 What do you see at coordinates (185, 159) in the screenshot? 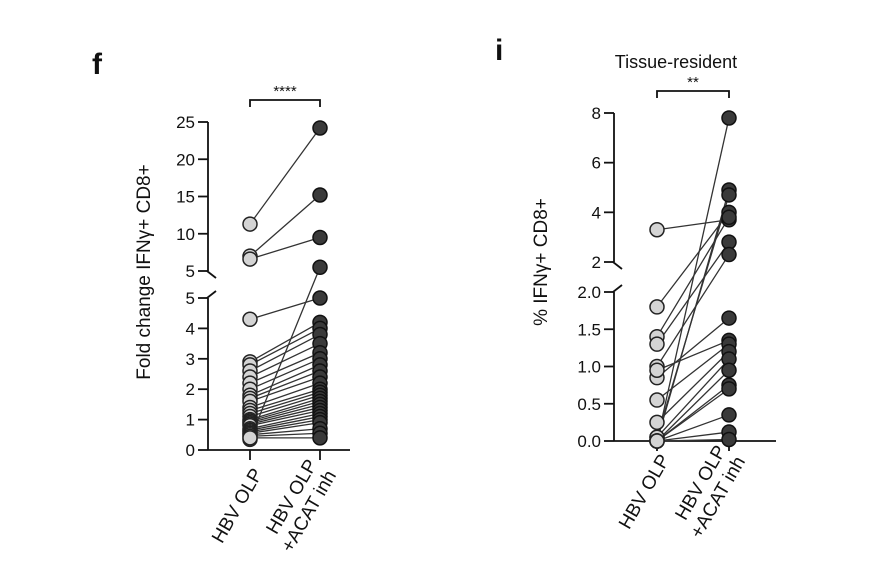
I see `y-tick-label: 20` at bounding box center [185, 159].